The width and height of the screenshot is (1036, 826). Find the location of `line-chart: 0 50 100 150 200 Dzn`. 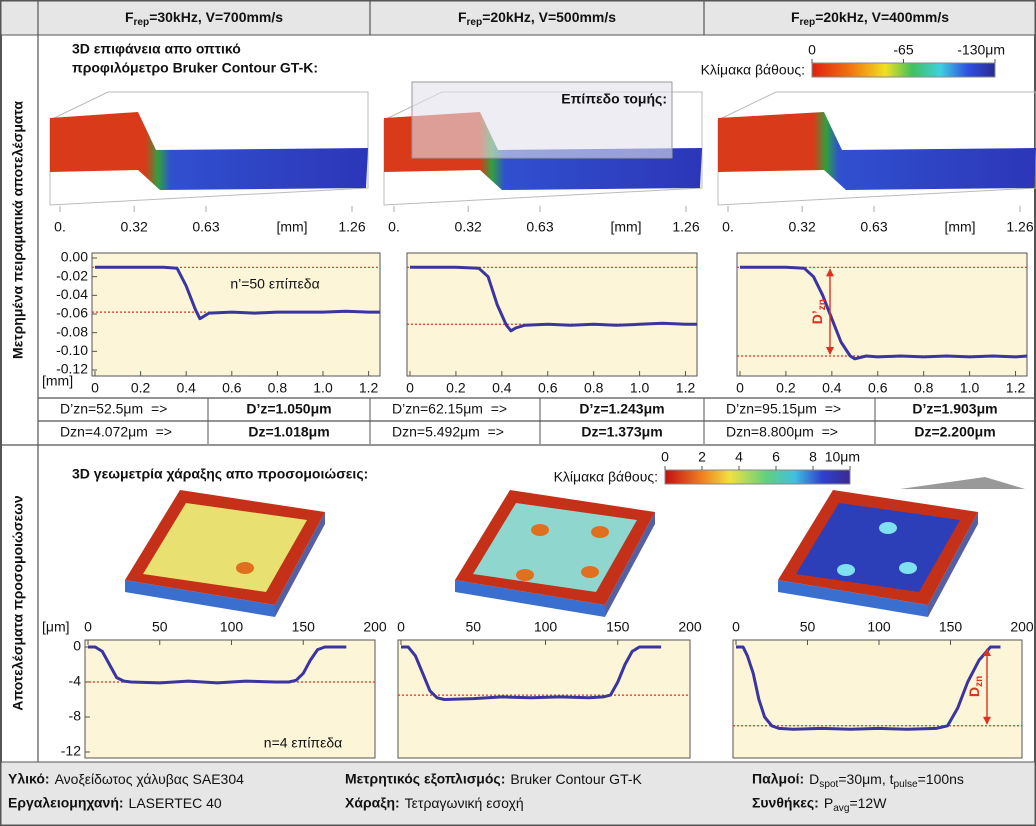

line-chart: 0 50 100 150 200 Dzn is located at coordinates (883, 689).